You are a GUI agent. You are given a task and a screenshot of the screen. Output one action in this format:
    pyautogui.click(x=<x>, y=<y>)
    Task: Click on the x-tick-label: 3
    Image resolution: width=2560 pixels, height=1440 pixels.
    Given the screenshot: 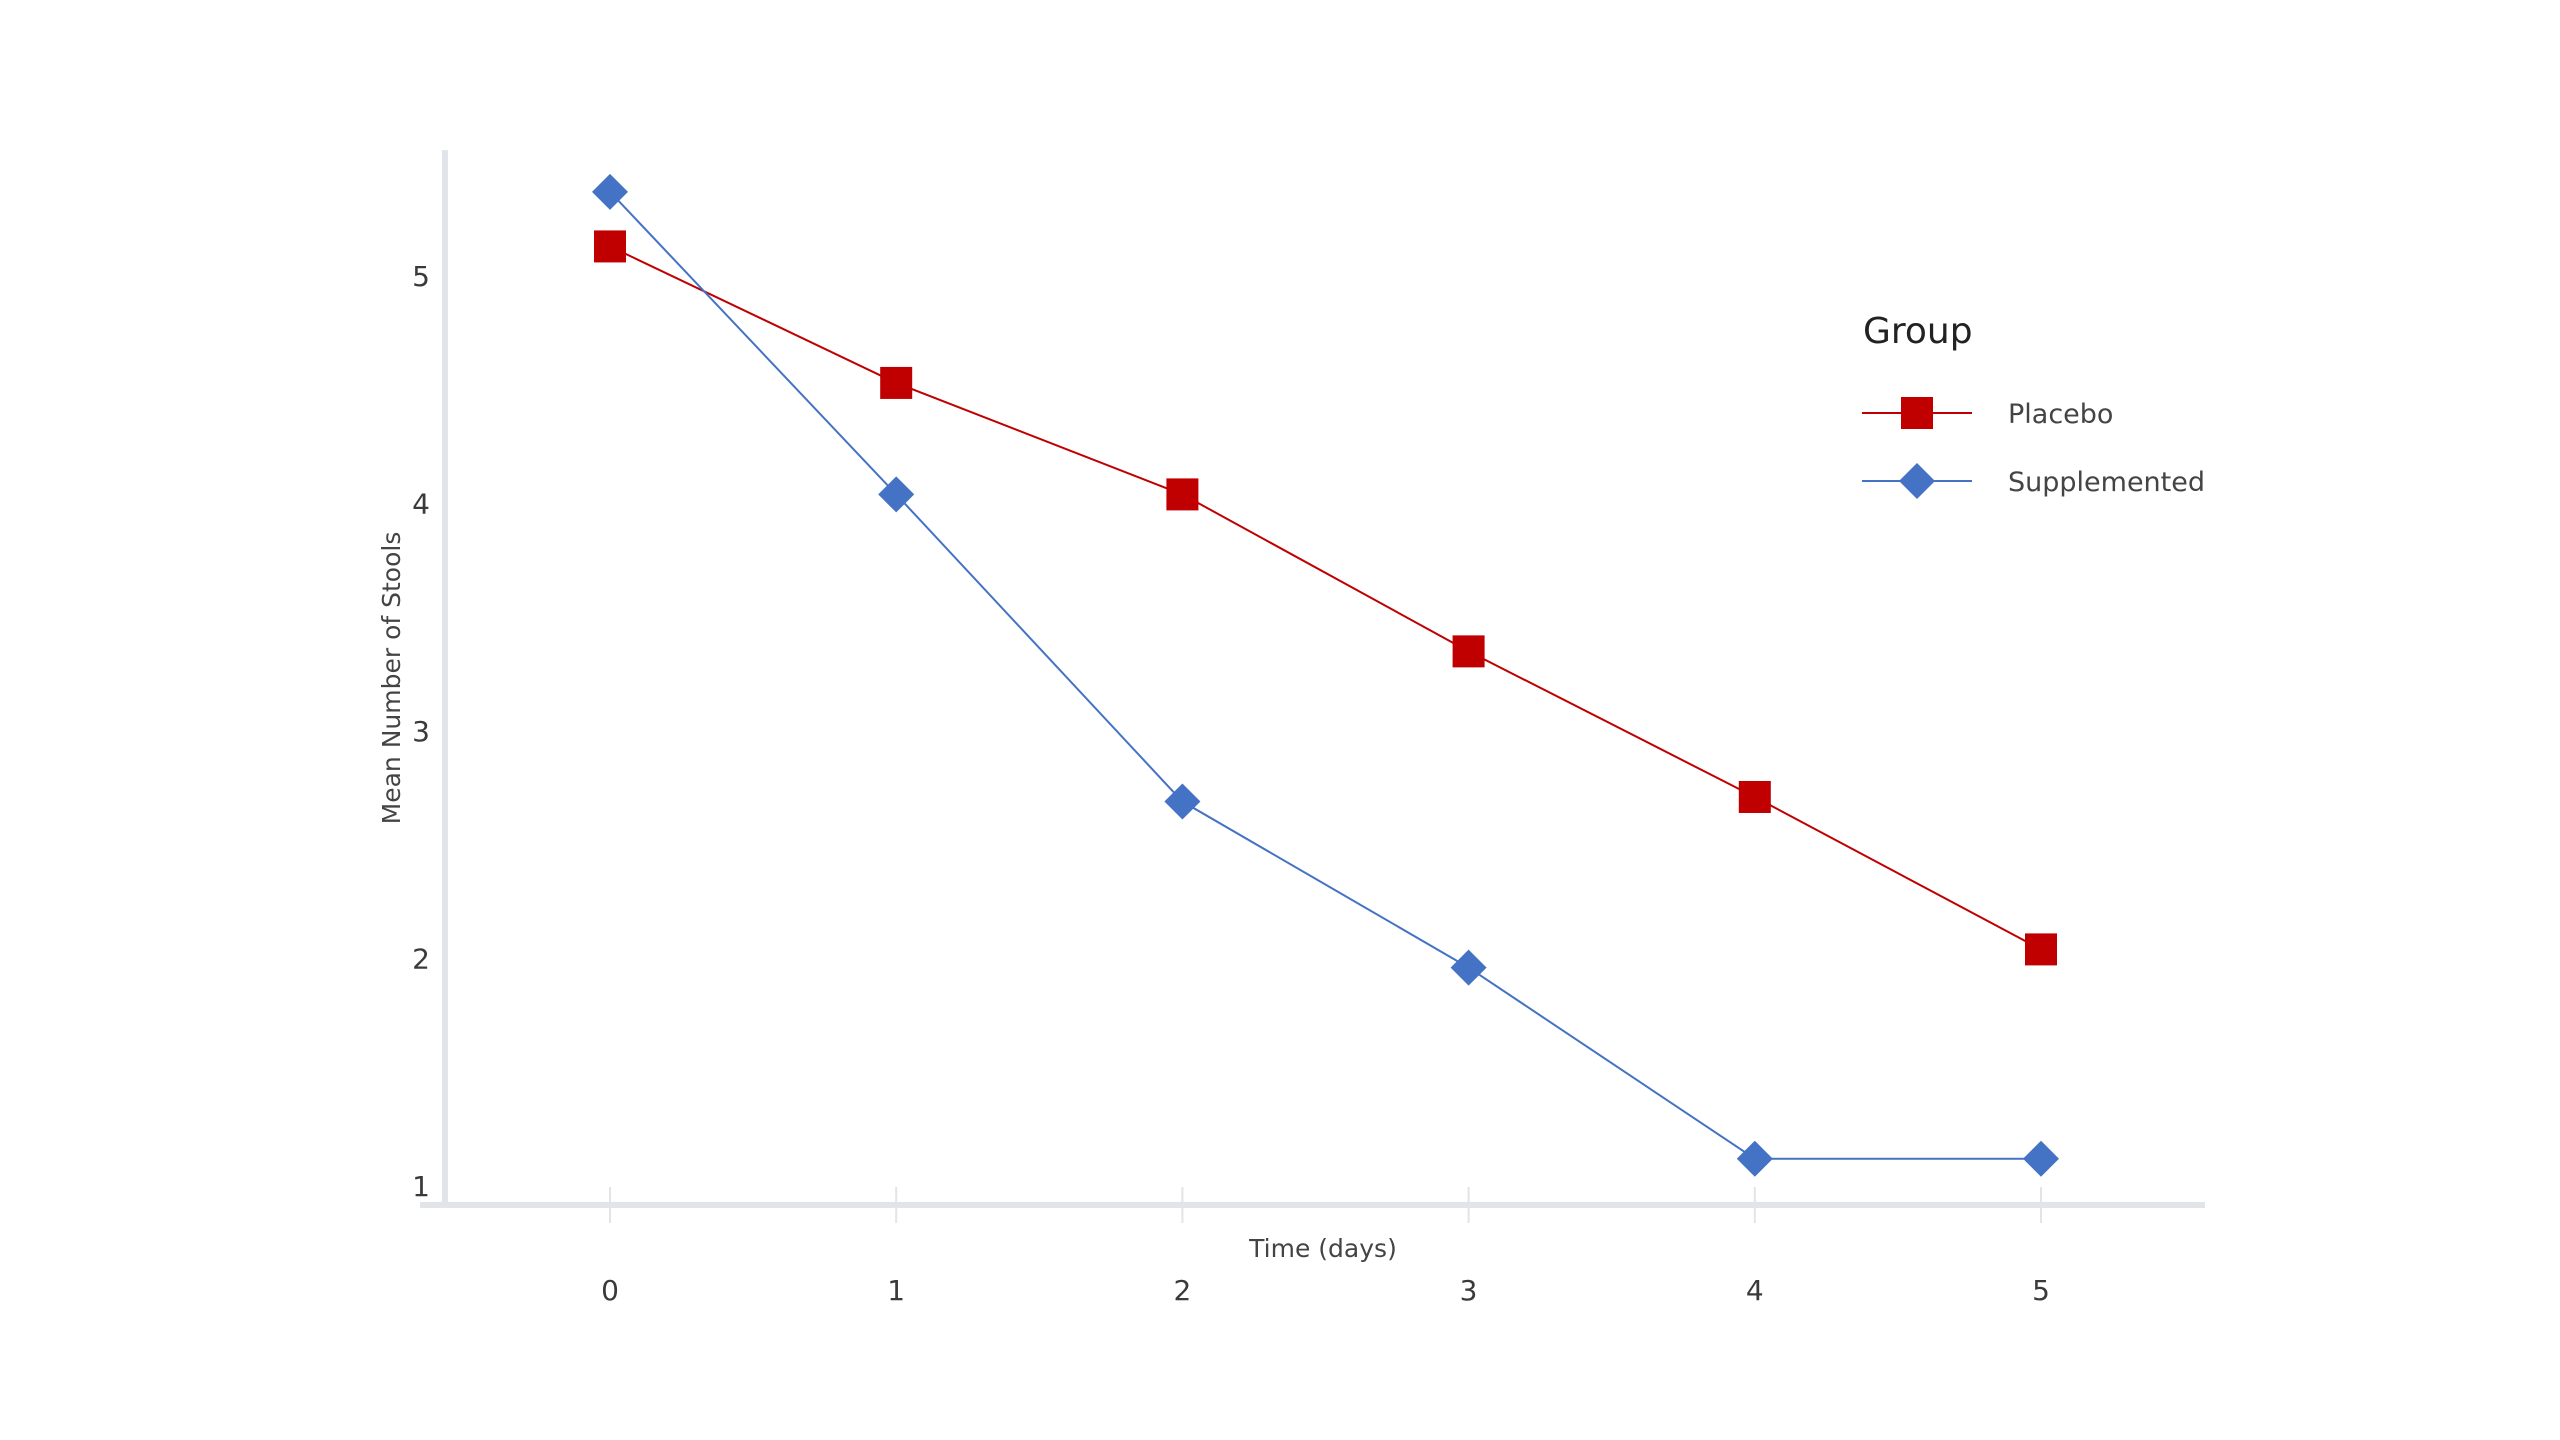 What is the action you would take?
    pyautogui.click(x=1469, y=1290)
    